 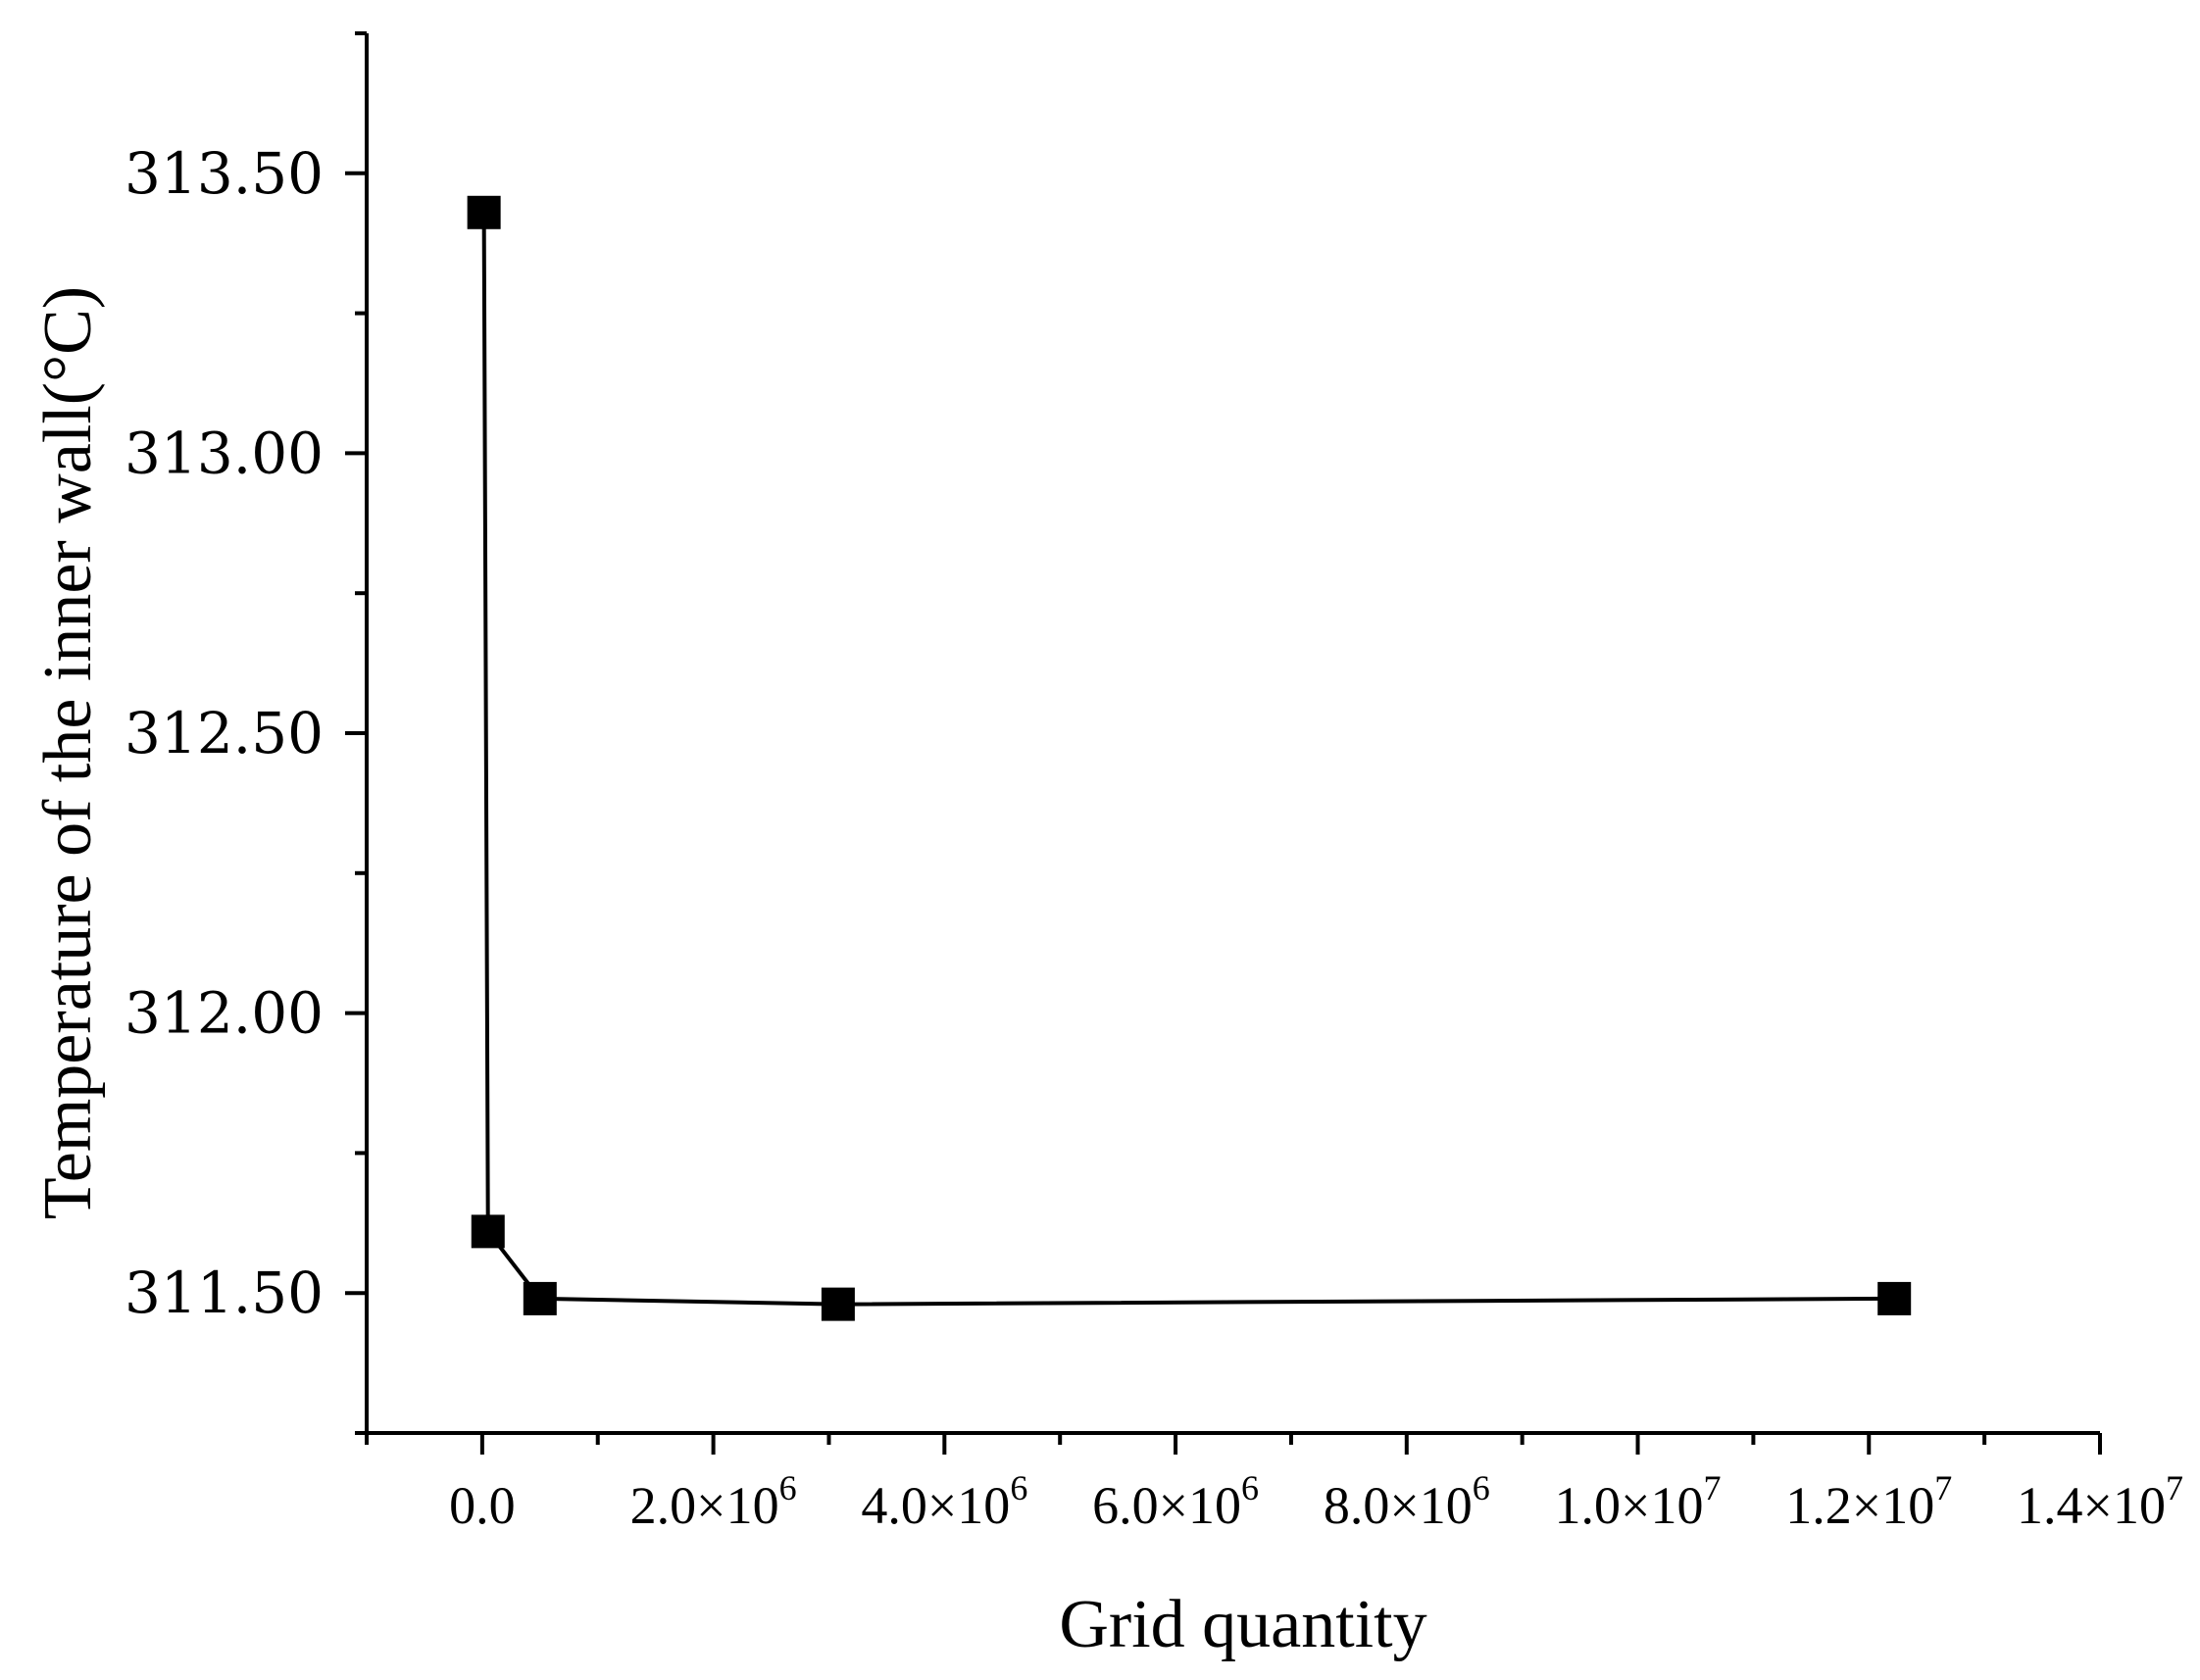 What do you see at coordinates (224, 453) in the screenshot?
I see `y-tick-label: 313.00` at bounding box center [224, 453].